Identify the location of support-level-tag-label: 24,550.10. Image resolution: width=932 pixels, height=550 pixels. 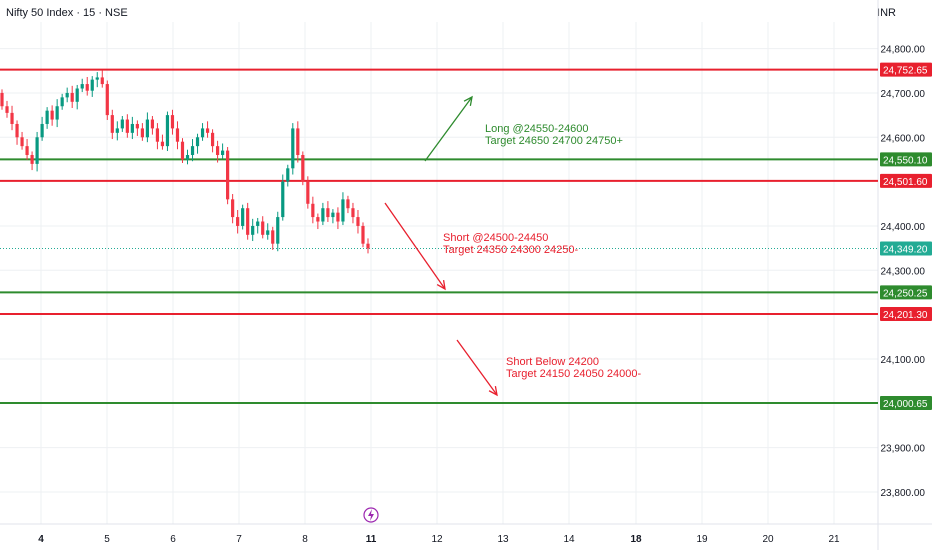
(905, 160).